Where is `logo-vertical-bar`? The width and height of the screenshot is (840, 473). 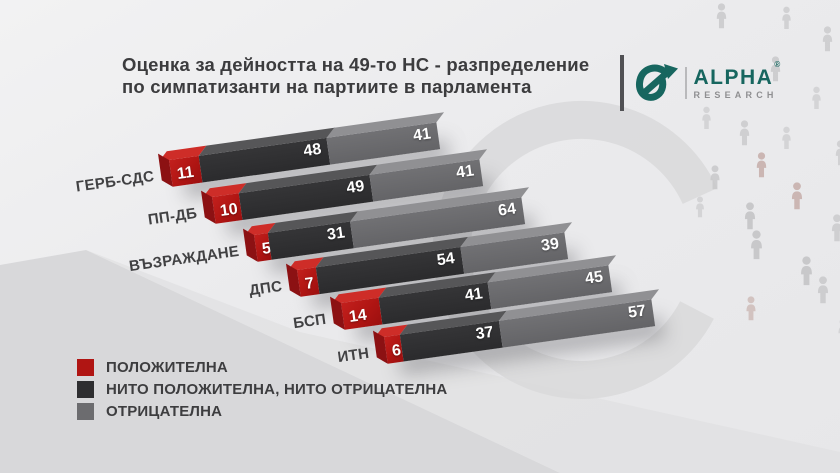 logo-vertical-bar is located at coordinates (622, 83).